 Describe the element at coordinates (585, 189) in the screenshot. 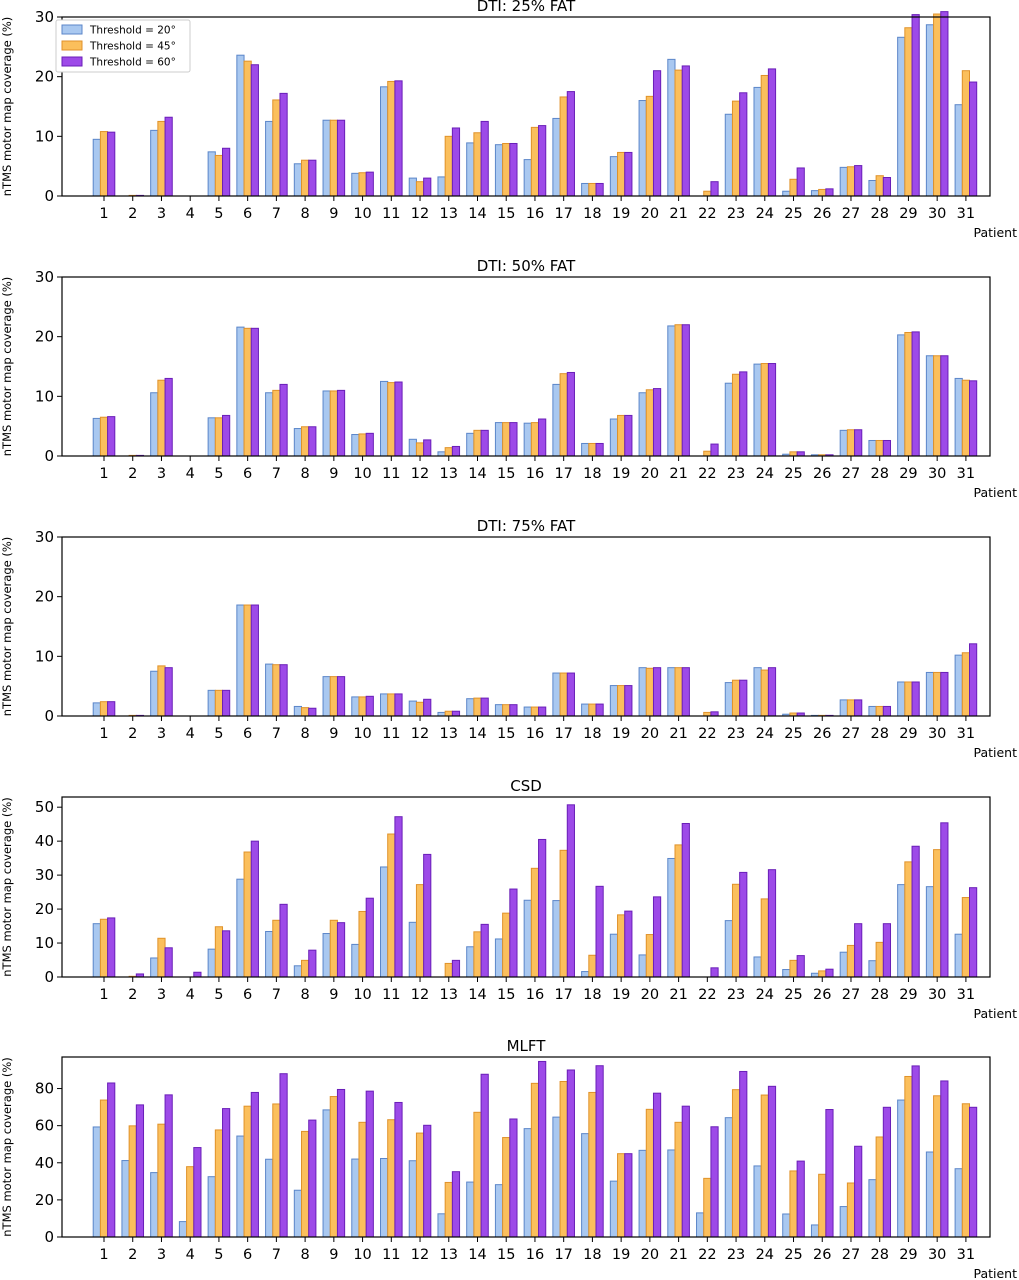

I see `bar-p1-s1-c18` at that location.